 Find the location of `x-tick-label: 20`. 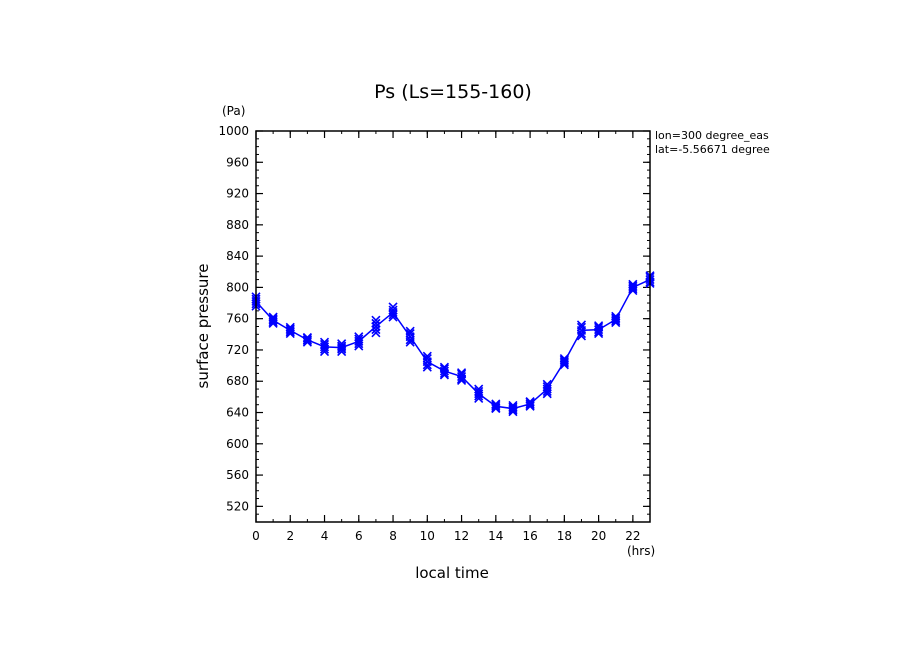

x-tick-label: 20 is located at coordinates (598, 536).